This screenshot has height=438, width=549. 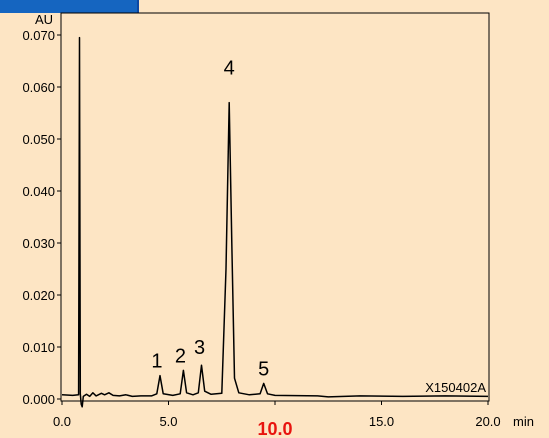 I want to click on peak-label-5: 5, so click(x=263, y=369).